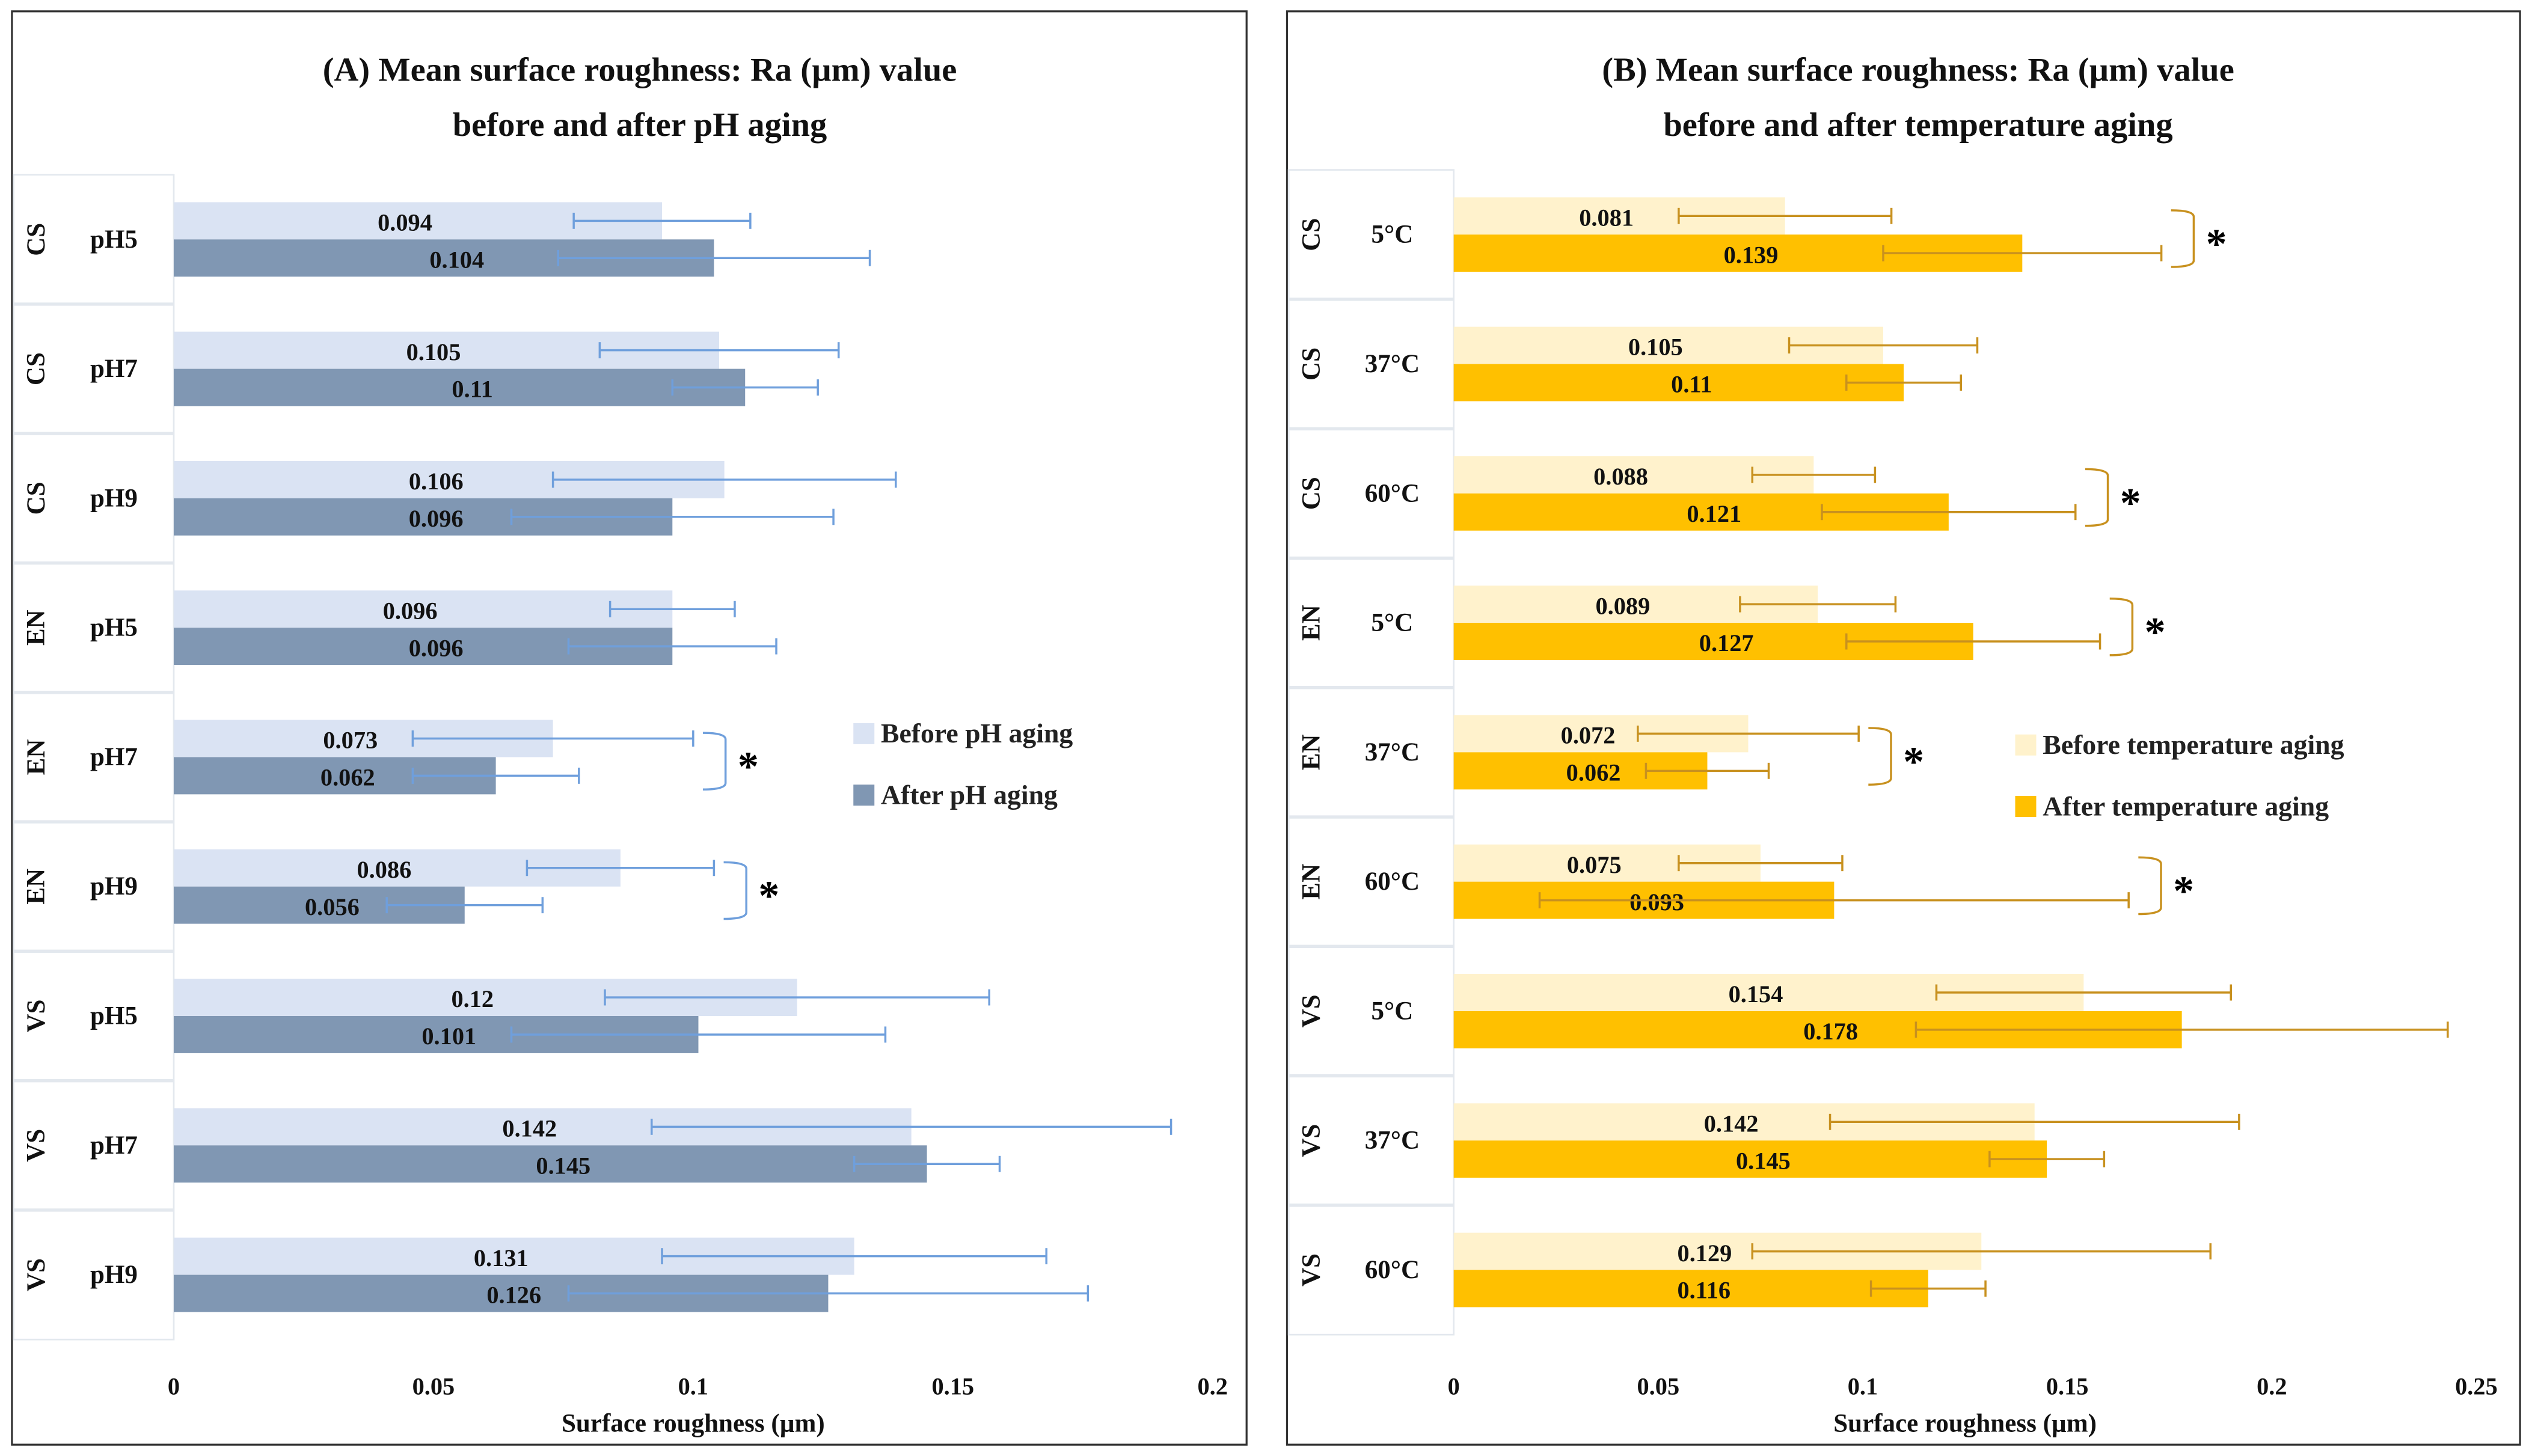 The width and height of the screenshot is (2532, 1456). I want to click on data-label: 0.178, so click(1830, 1031).